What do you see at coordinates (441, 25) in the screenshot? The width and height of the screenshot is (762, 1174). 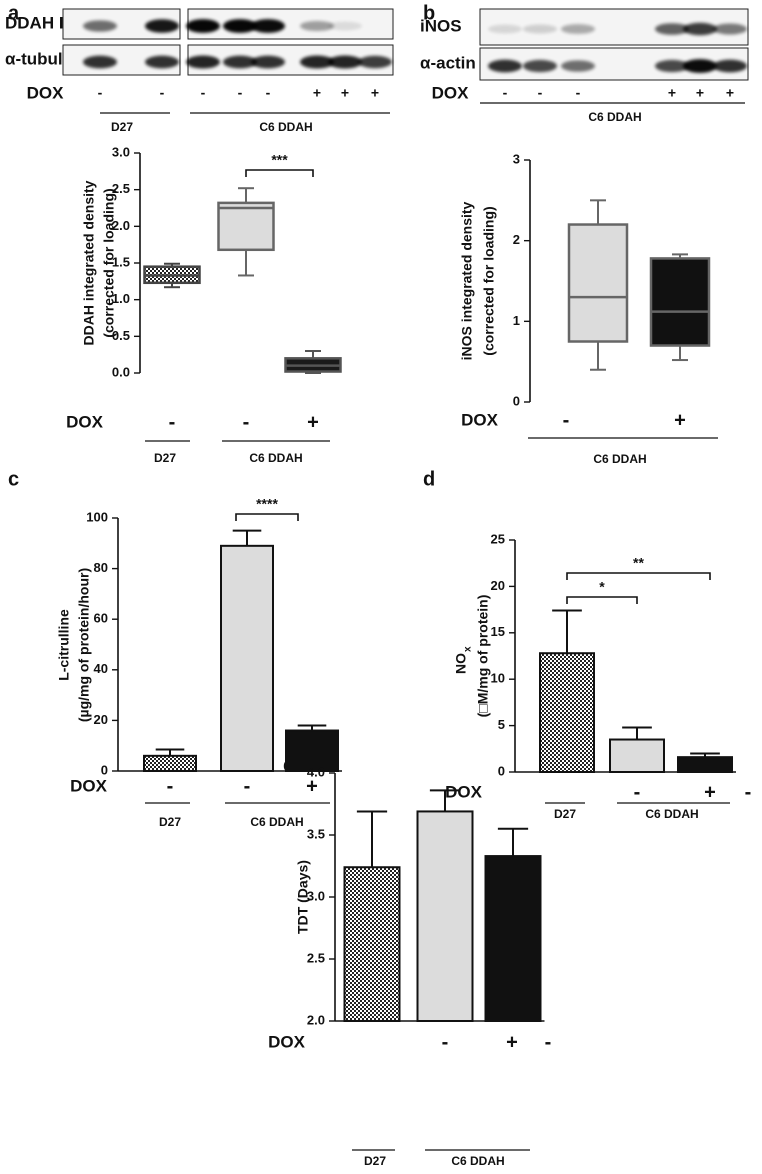 I see `blot-row-label: iNOS` at bounding box center [441, 25].